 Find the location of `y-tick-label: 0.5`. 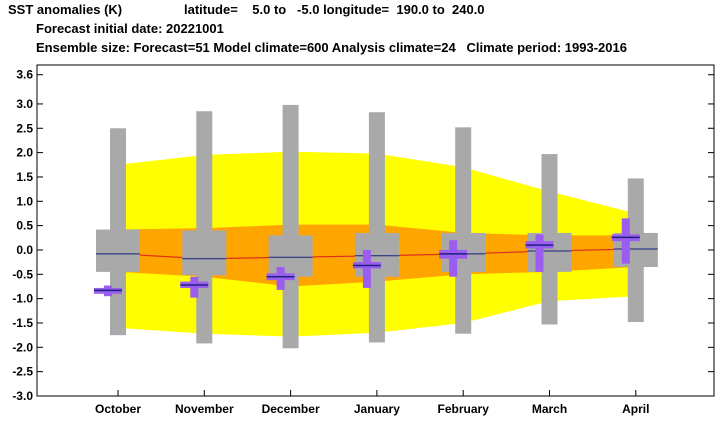

y-tick-label: 0.5 is located at coordinates (24, 226).